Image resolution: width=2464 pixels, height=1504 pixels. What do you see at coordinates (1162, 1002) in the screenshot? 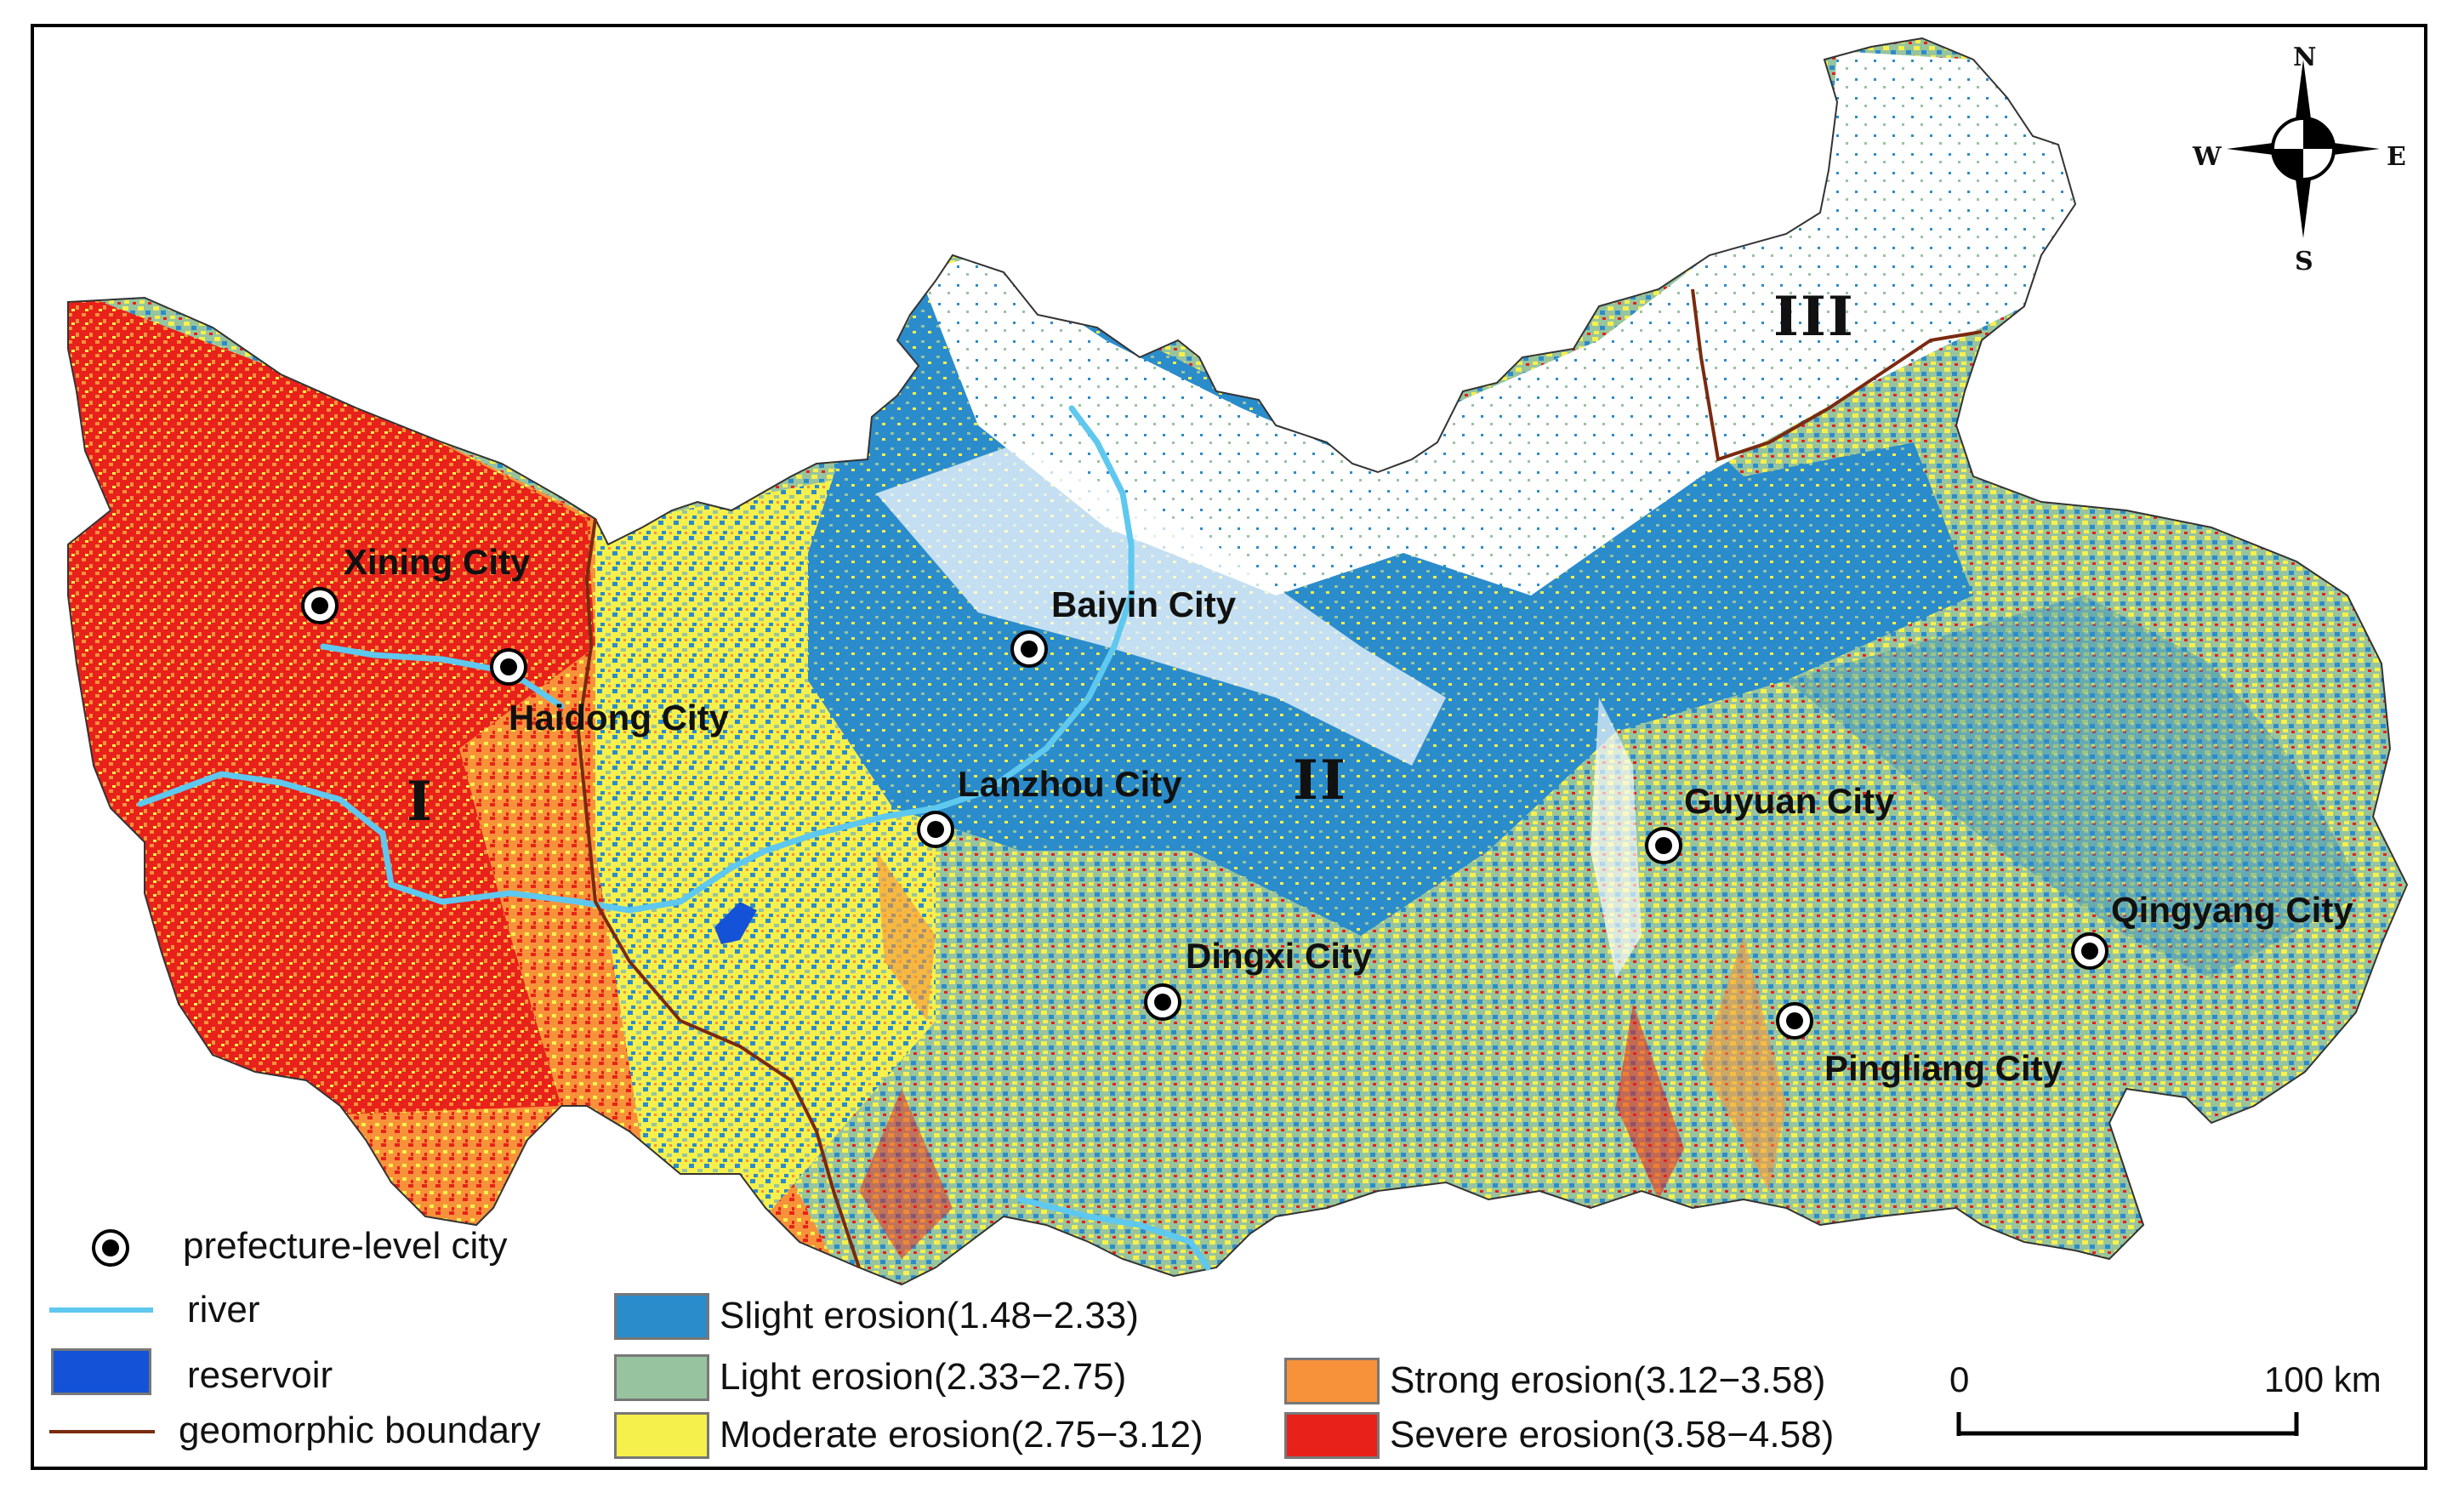
I see `city-marker-dingxi` at bounding box center [1162, 1002].